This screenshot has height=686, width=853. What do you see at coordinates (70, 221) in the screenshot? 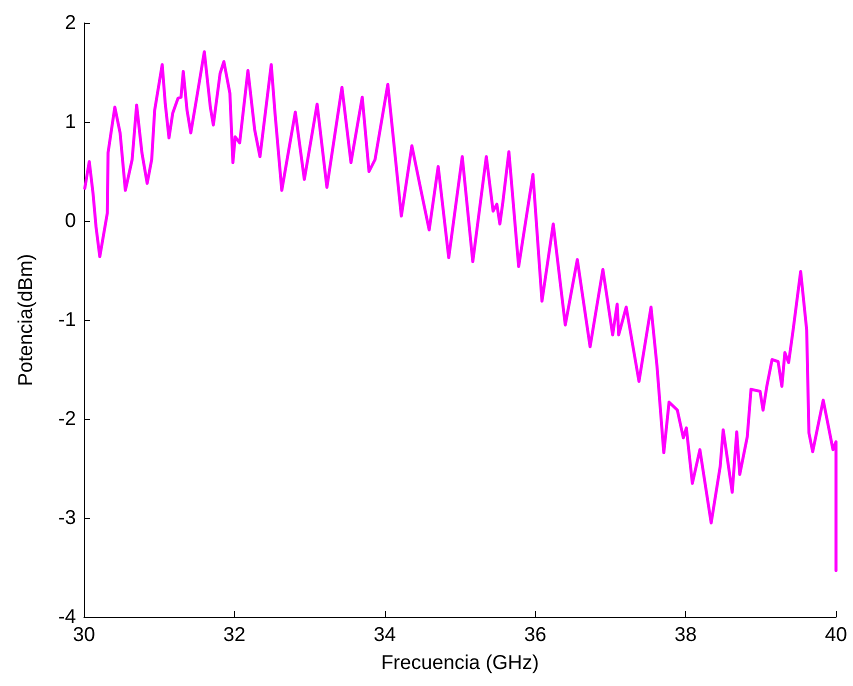
I see `y-tick-label: 0` at bounding box center [70, 221].